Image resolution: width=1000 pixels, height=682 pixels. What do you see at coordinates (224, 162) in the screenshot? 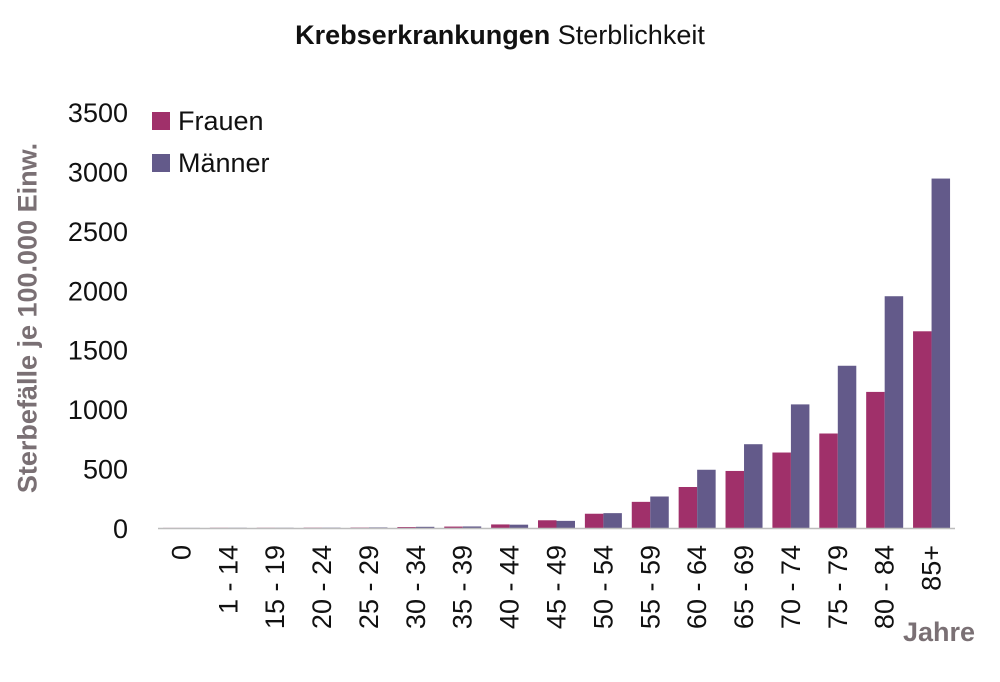
I see `legend-label-maenner: Männer` at bounding box center [224, 162].